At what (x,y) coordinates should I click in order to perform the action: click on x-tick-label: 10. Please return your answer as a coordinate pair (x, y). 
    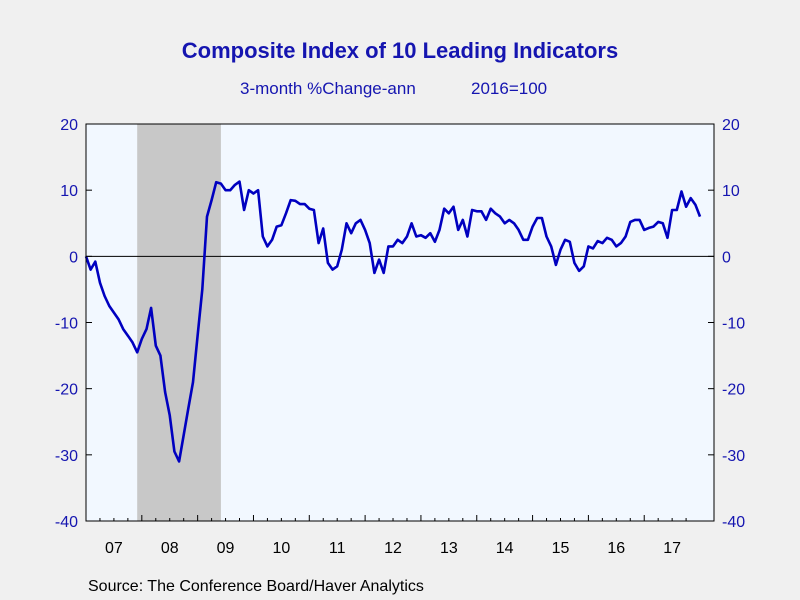
    Looking at the image, I should click on (281, 548).